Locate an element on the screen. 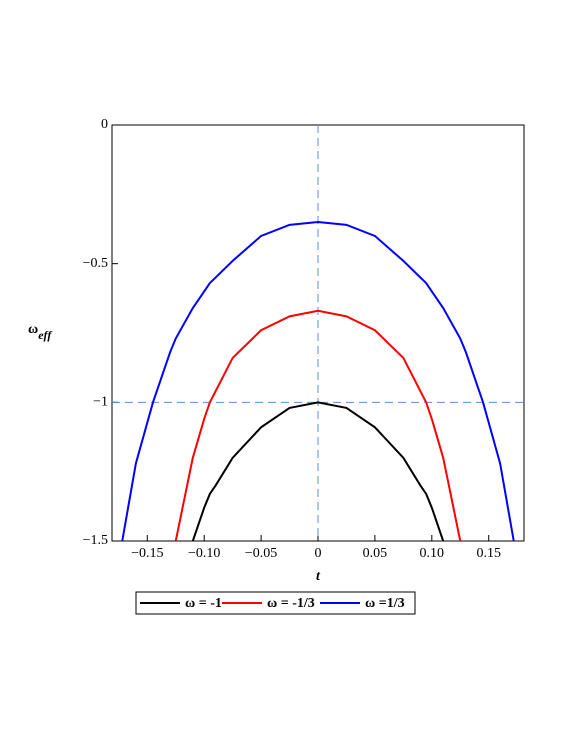  y-axis-label: ωeff is located at coordinates (40, 332).